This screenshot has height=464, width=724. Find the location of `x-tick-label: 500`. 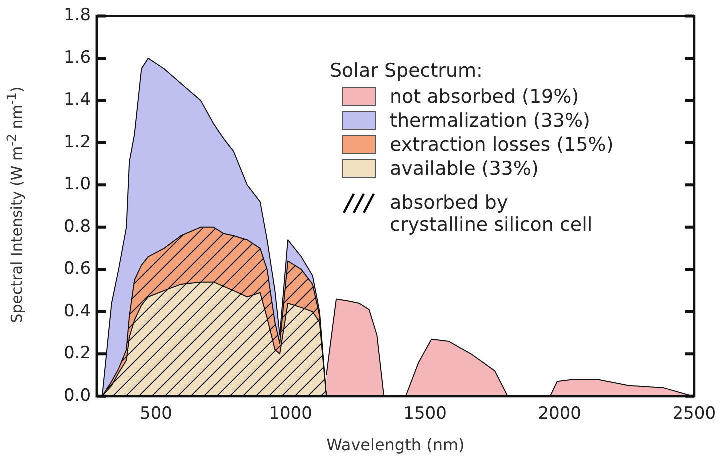

x-tick-label: 500 is located at coordinates (156, 414).